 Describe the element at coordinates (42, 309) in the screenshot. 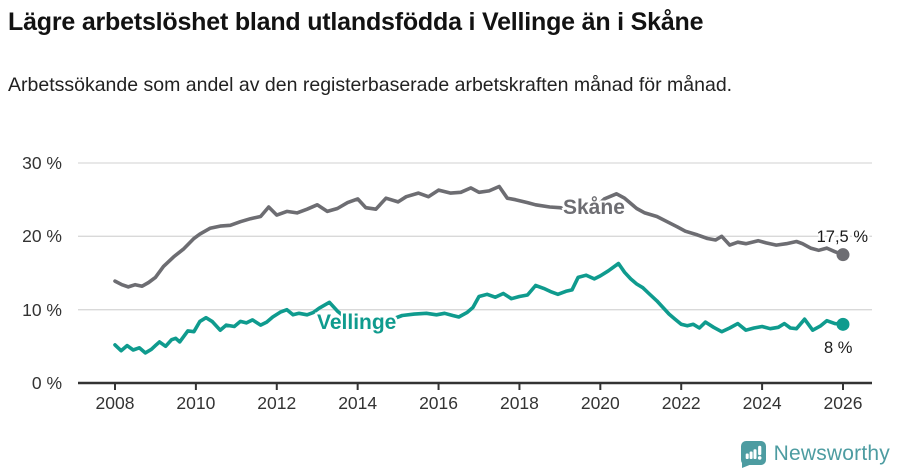

I see `y-tick-label: 10 %` at that location.